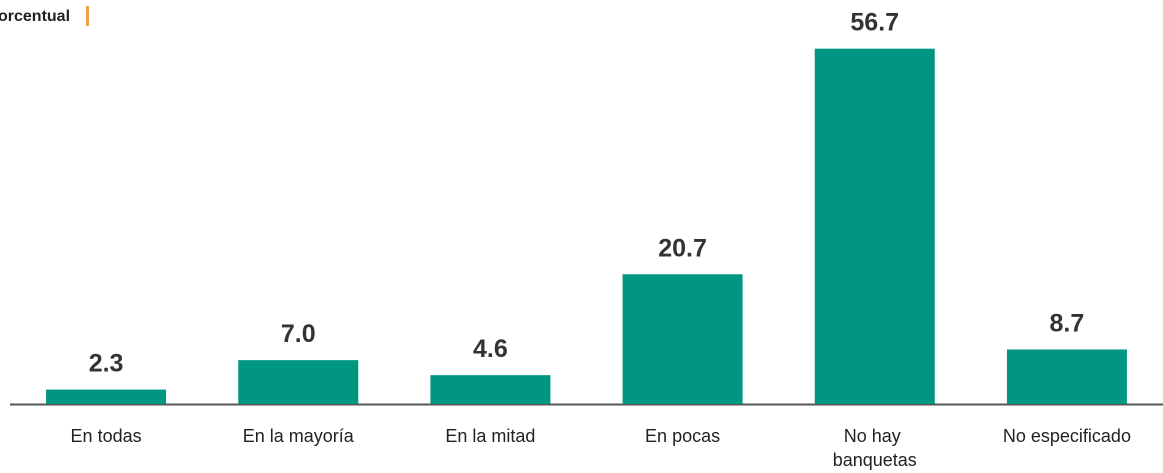  I want to click on value-label: 56.7, so click(874, 23).